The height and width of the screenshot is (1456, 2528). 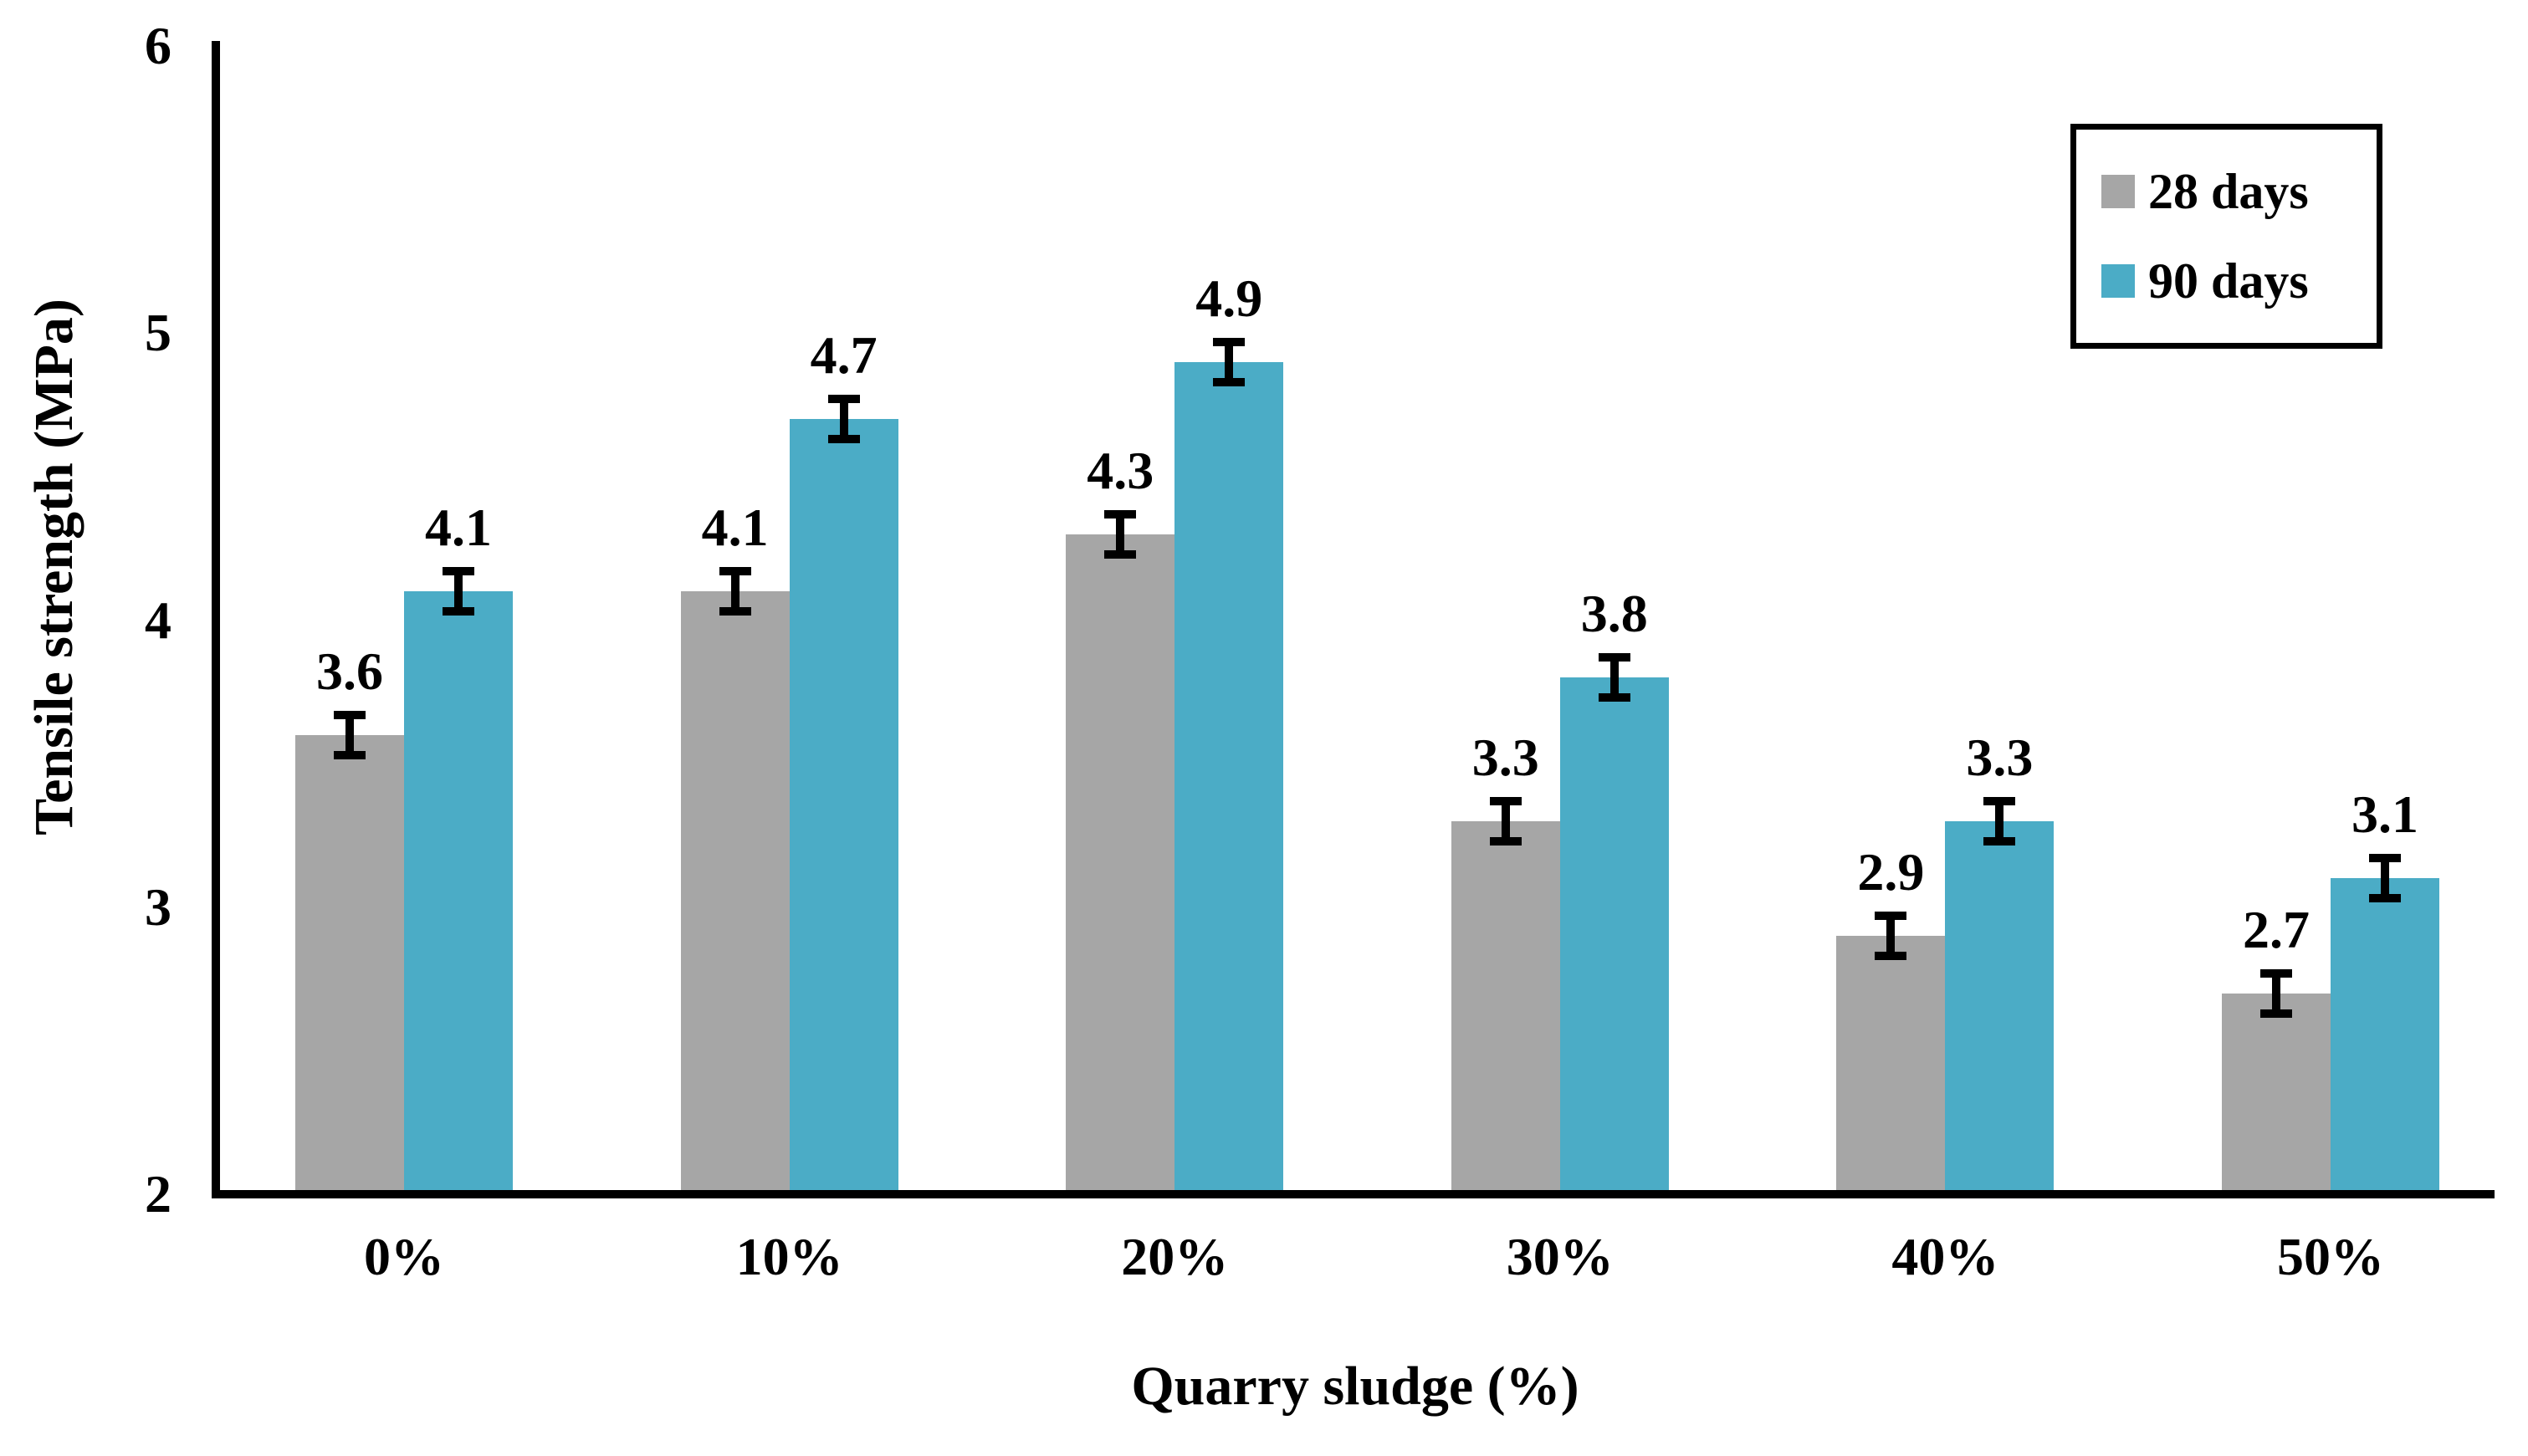 I want to click on y-tick-label: 2, so click(x=158, y=1194).